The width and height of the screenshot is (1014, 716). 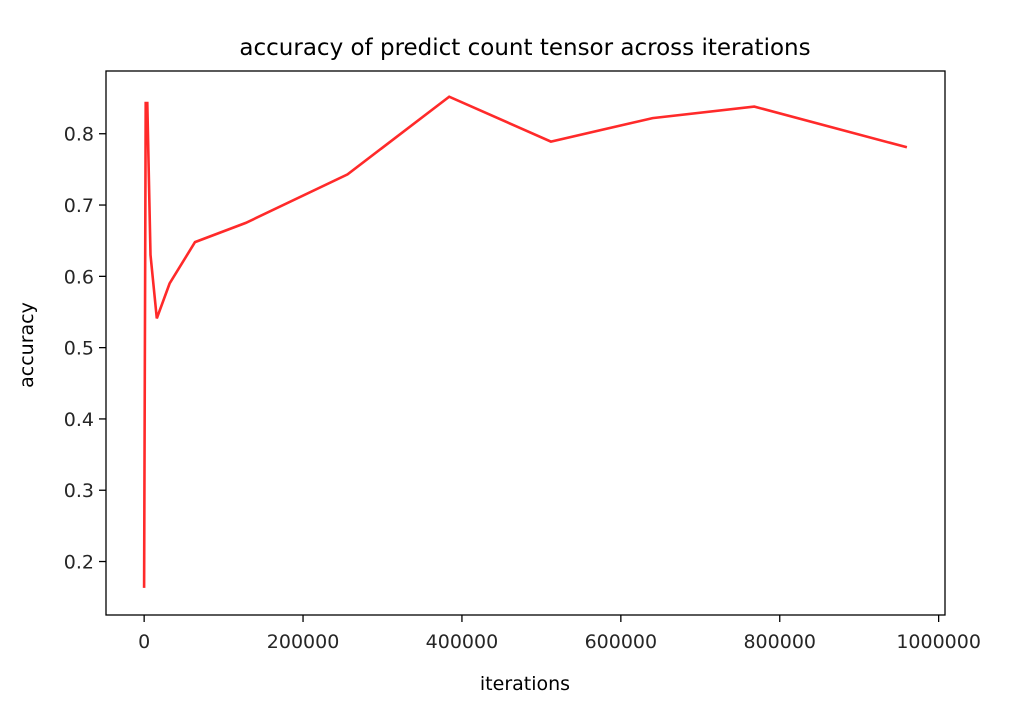 What do you see at coordinates (559, 634) in the screenshot?
I see `x-axis: 0 200000 400000 600000 800000 1000000` at bounding box center [559, 634].